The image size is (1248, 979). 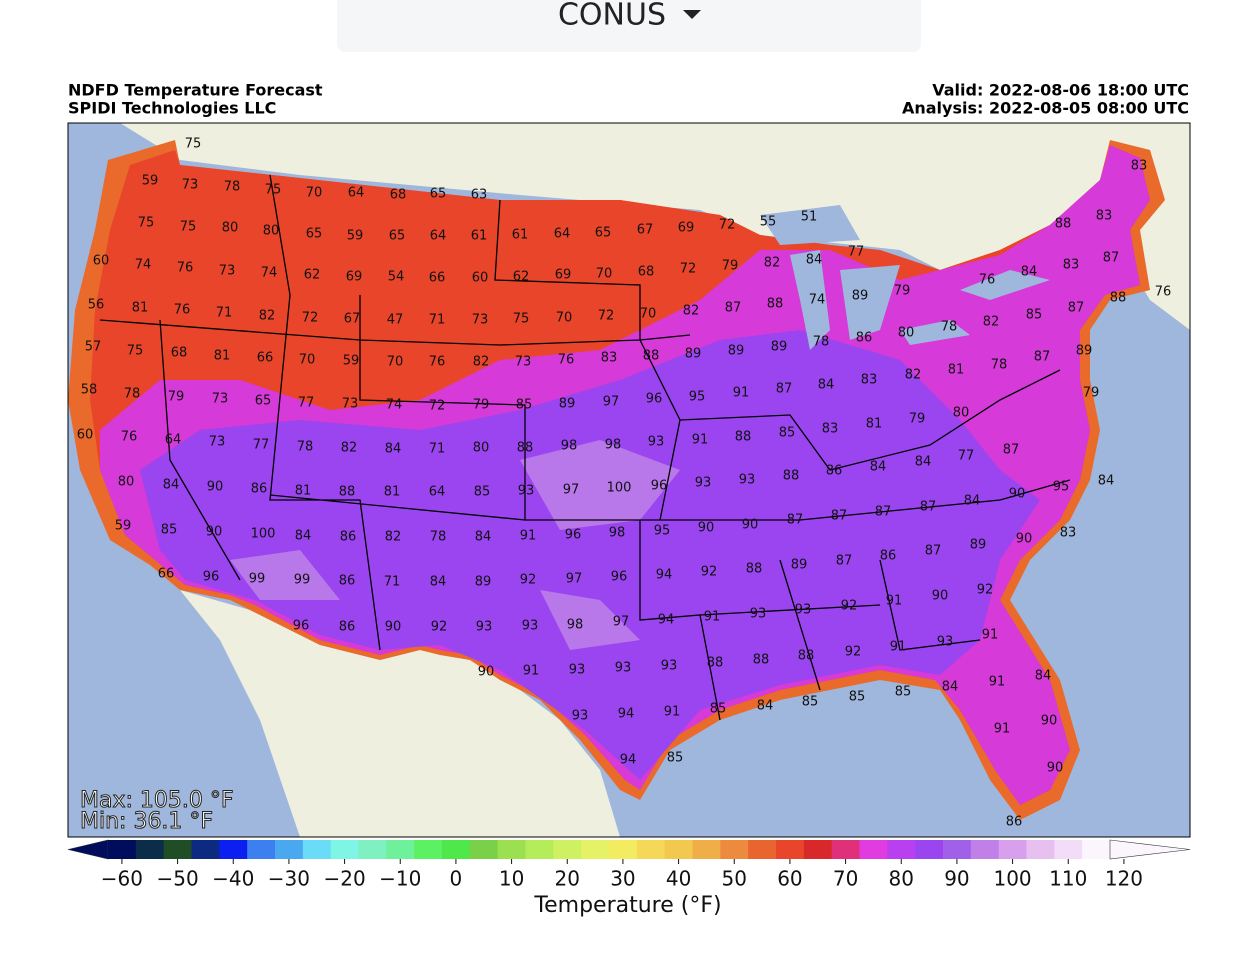 I want to click on colorbar-tick-label: 40, so click(x=678, y=879).